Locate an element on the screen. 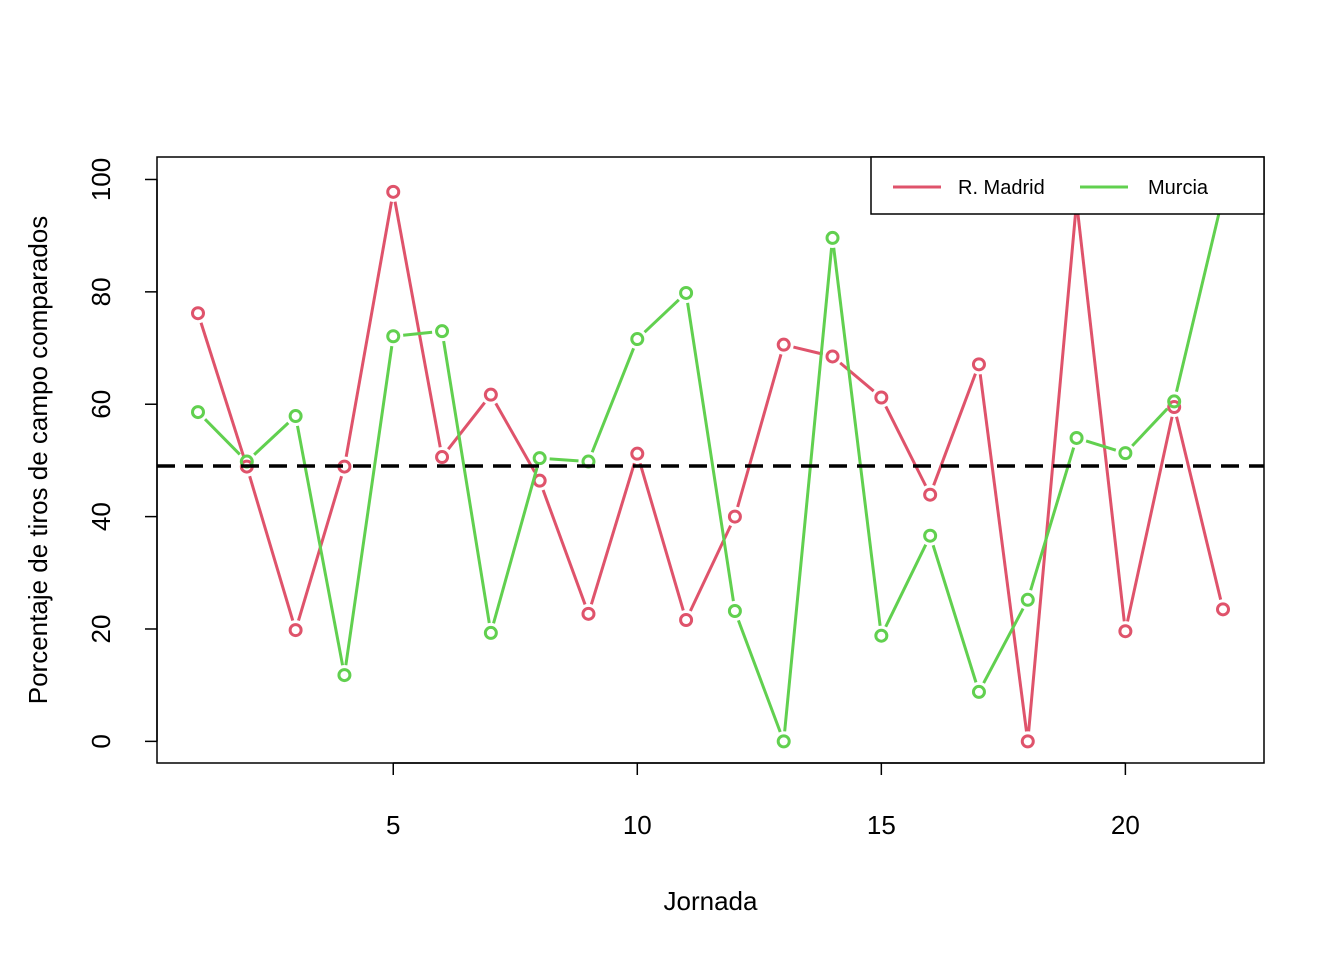  x-tick-label: 10 is located at coordinates (637, 825).